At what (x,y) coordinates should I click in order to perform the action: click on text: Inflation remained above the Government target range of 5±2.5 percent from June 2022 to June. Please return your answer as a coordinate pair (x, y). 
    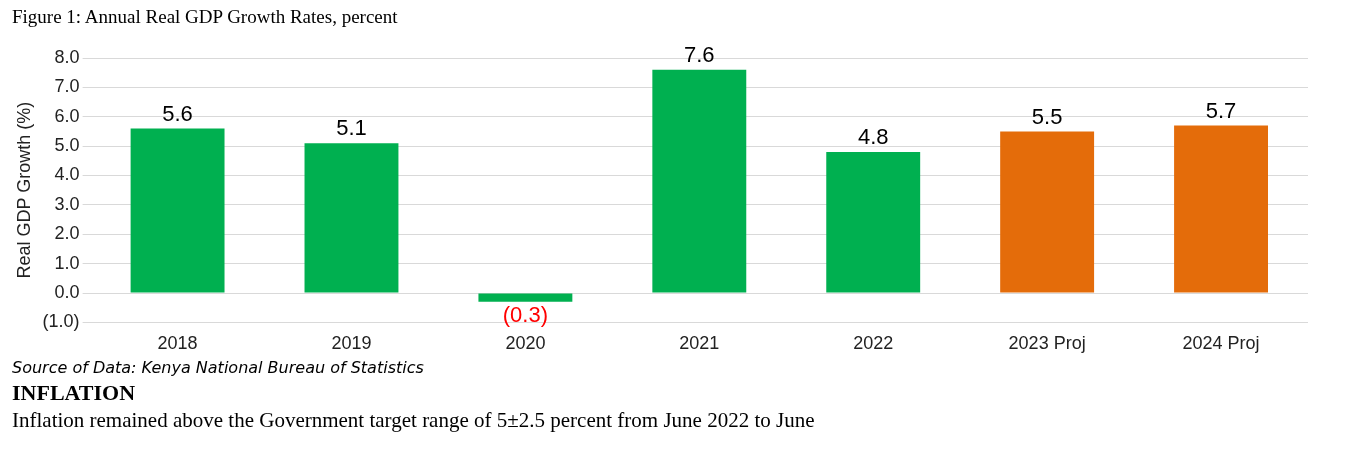
    Looking at the image, I should click on (413, 420).